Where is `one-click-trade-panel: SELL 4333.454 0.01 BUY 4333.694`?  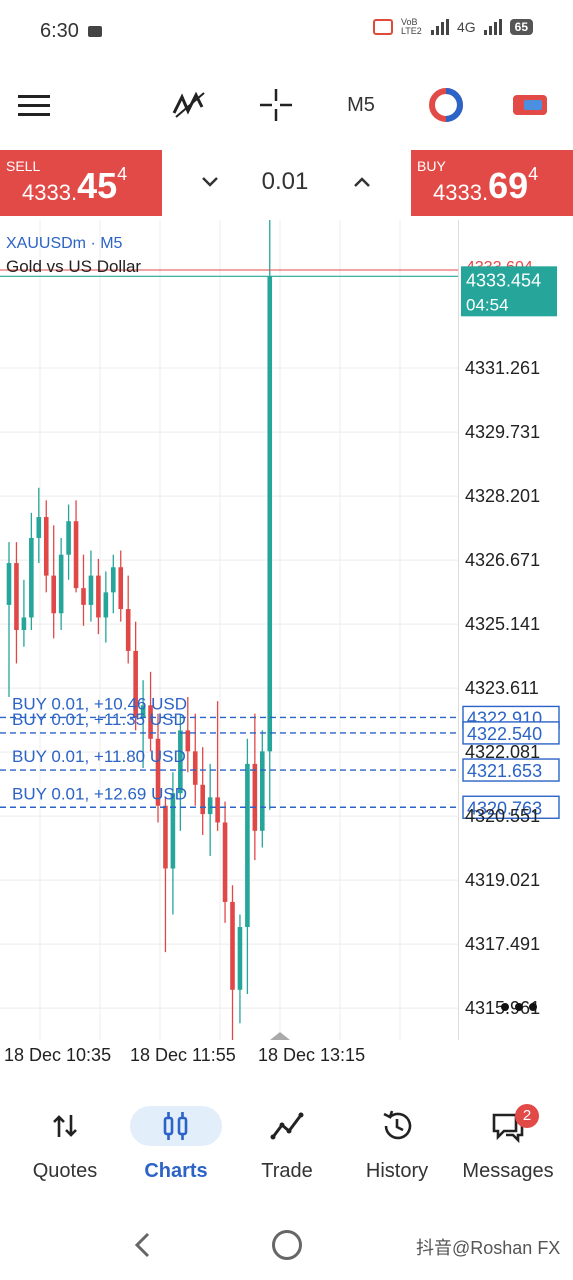
one-click-trade-panel: SELL 4333.454 0.01 BUY 4333.694 is located at coordinates (286, 183).